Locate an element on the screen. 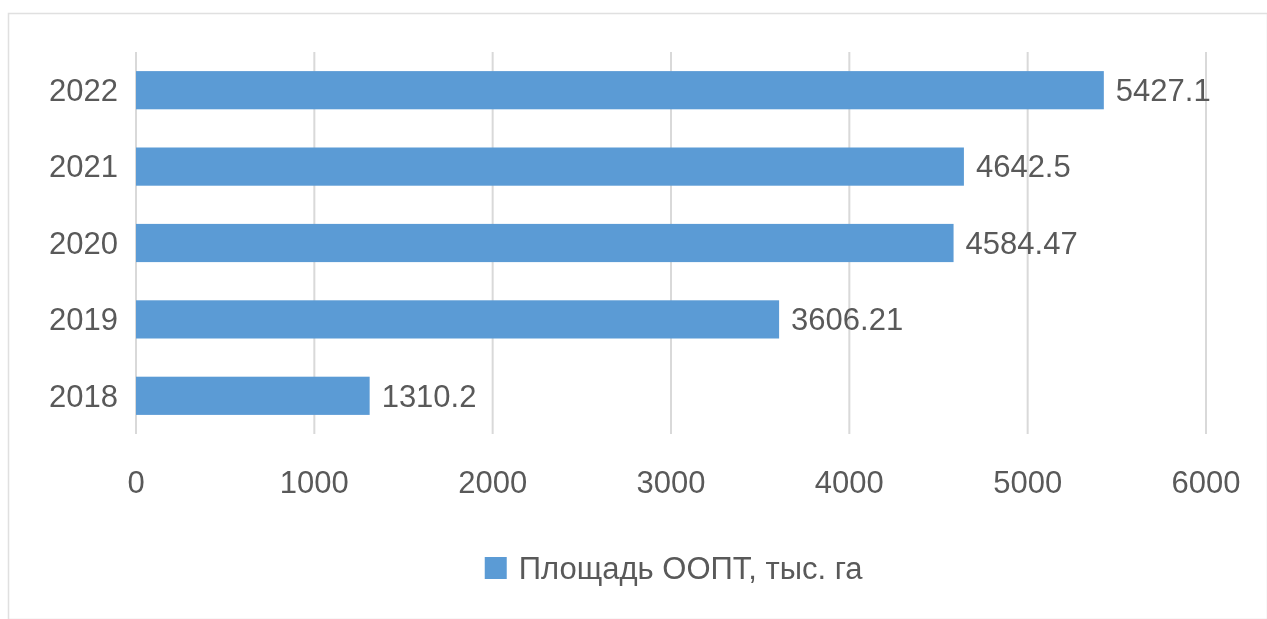 This screenshot has height=619, width=1267. x-tick-label: 3000 is located at coordinates (671, 482).